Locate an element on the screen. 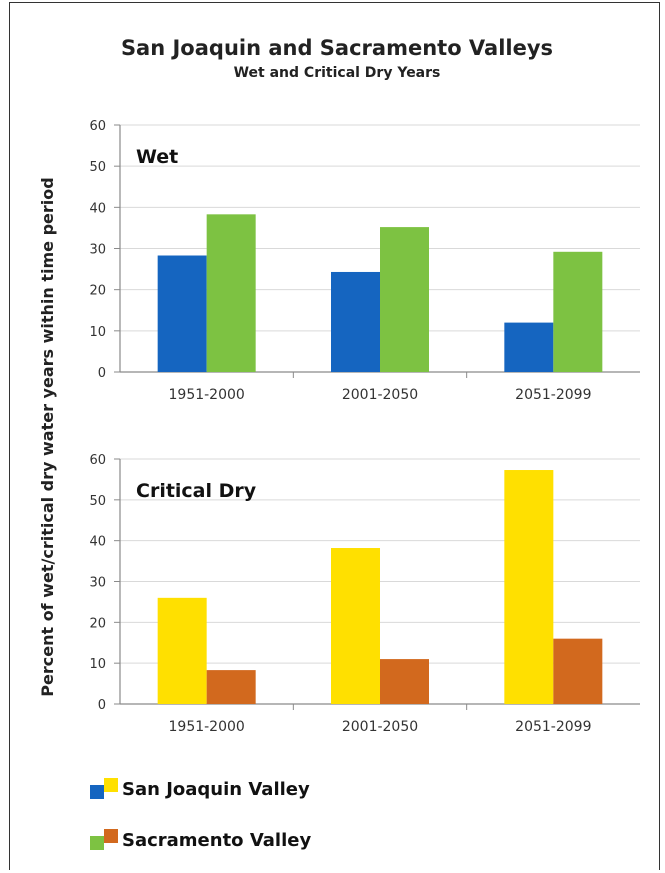 Image resolution: width=665 pixels, height=873 pixels. legend-label: Sacramento Valley is located at coordinates (216, 840).